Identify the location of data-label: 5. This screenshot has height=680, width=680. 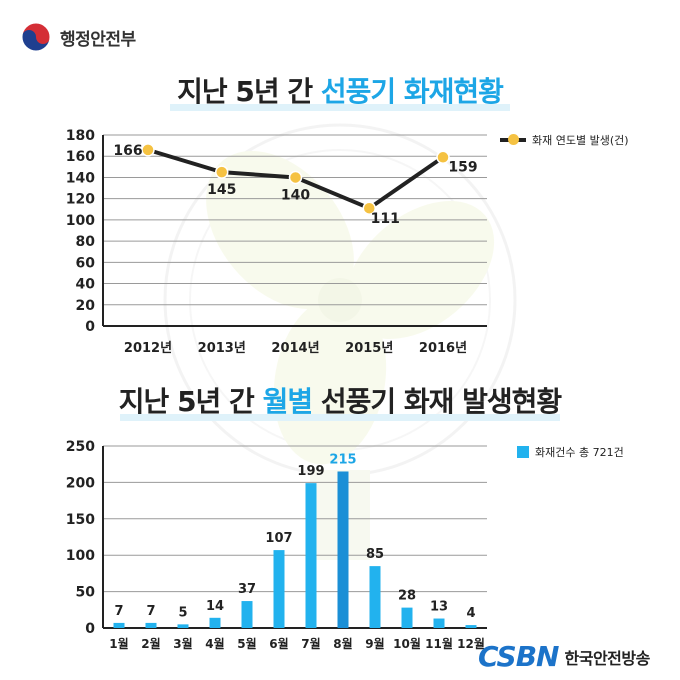
(182, 612).